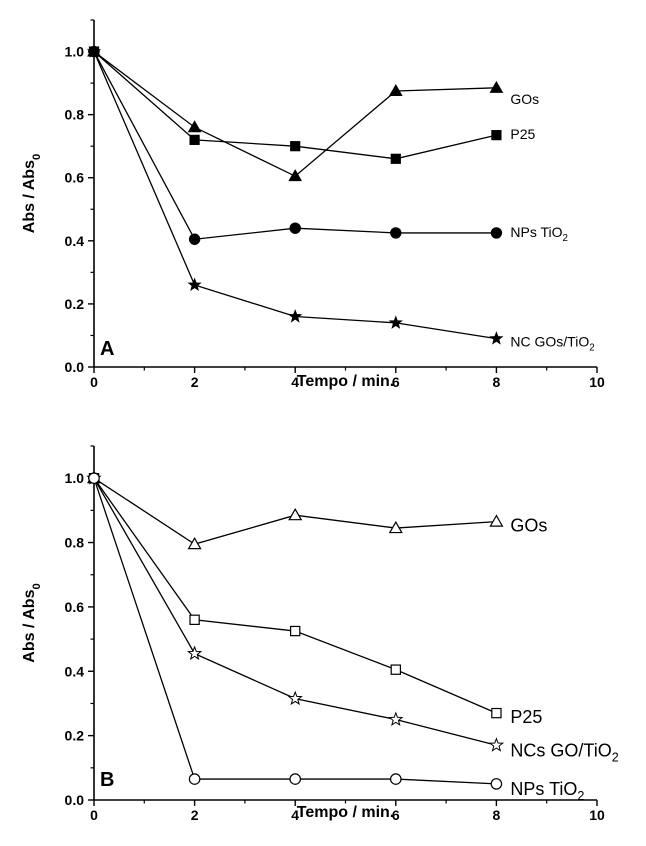  Describe the element at coordinates (295, 114) in the screenshot. I see `series-line` at that location.